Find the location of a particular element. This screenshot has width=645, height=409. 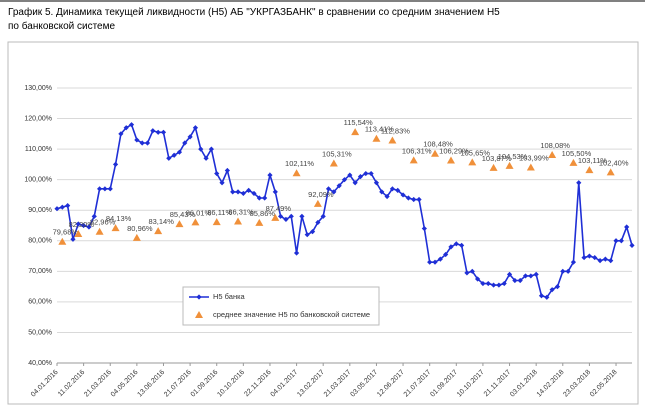

data-label: 83,14% is located at coordinates (161, 221).